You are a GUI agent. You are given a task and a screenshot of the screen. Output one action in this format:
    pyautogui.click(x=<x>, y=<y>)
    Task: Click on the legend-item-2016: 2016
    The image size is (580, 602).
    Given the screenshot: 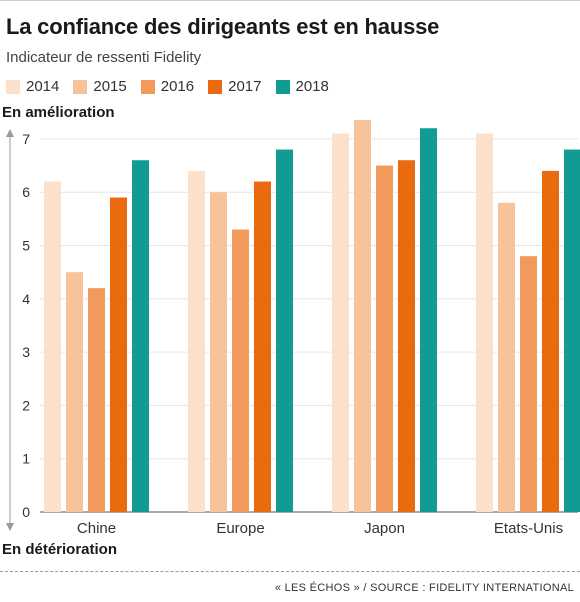 What is the action you would take?
    pyautogui.click(x=167, y=86)
    